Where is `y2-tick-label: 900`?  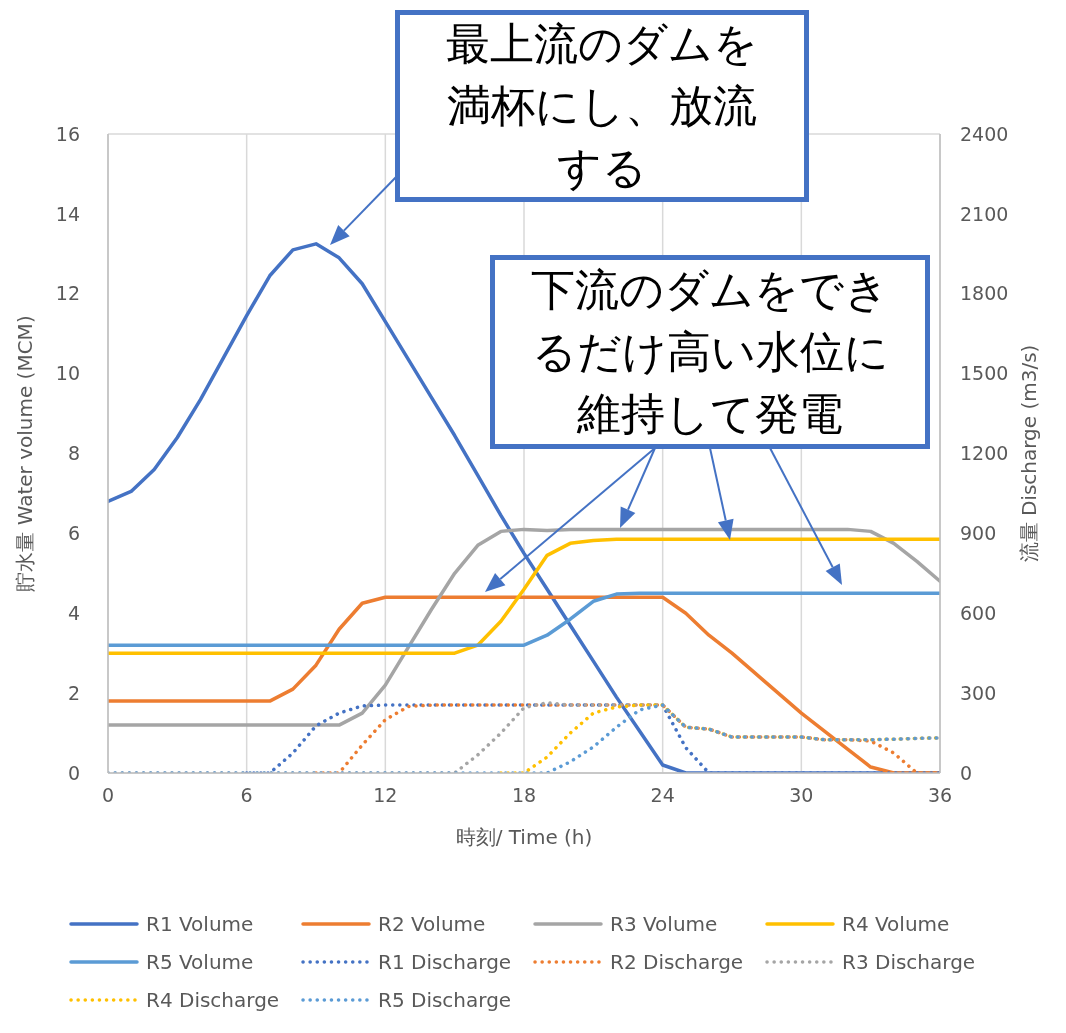
y2-tick-label: 900 is located at coordinates (978, 533).